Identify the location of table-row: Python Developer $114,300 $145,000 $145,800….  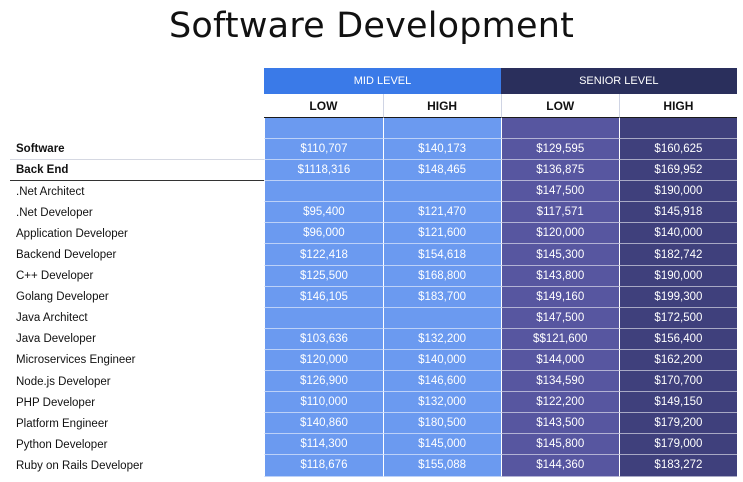
(373, 445).